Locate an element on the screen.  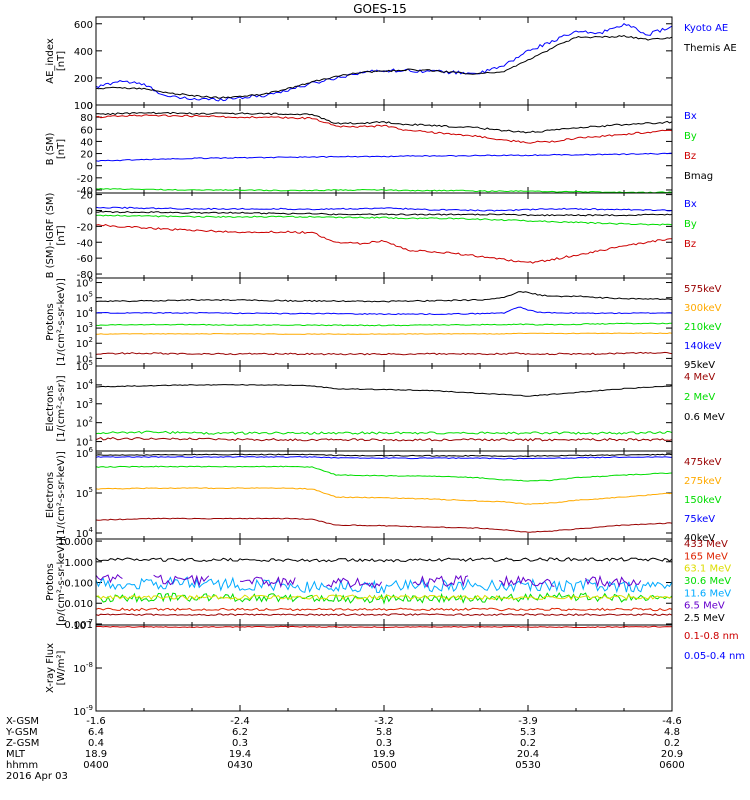
y-tick-label: 10⁻⁸ is located at coordinates (83, 668).